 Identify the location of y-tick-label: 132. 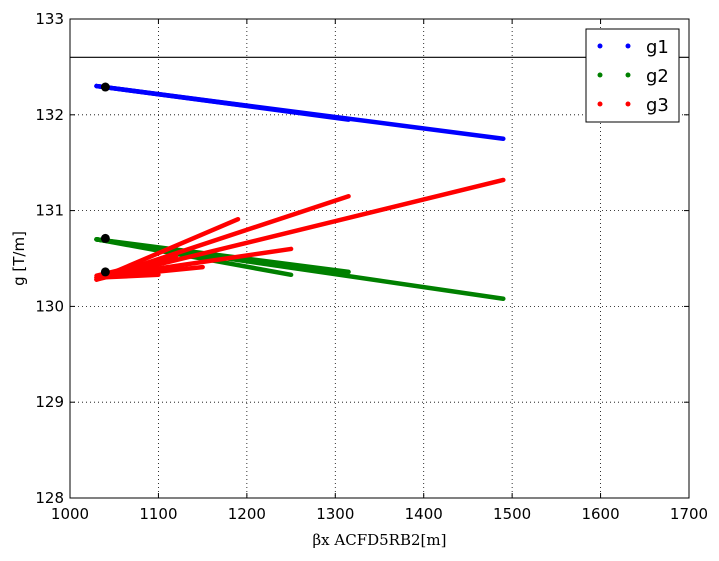
(49, 115).